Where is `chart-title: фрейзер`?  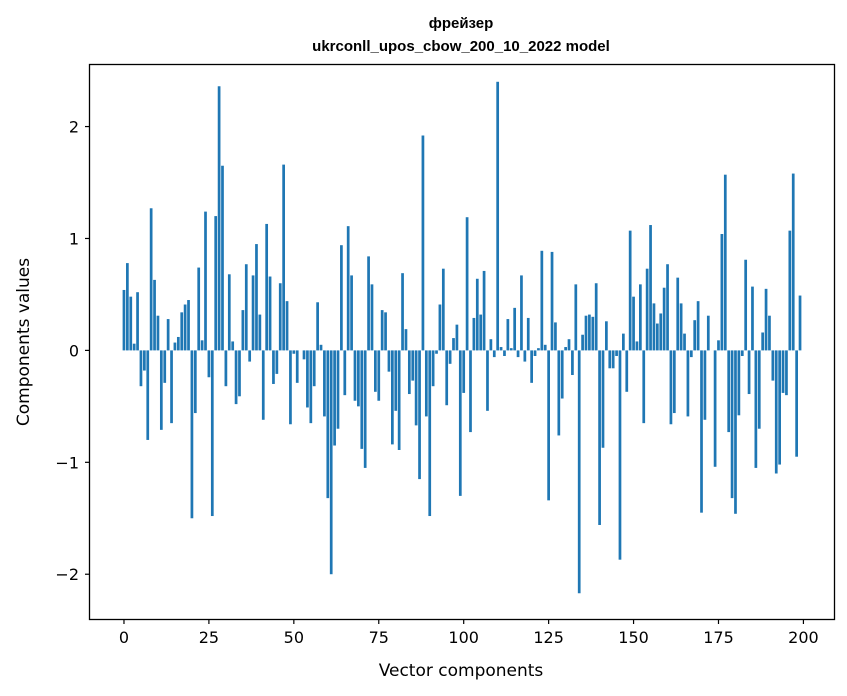 chart-title: фрейзер is located at coordinates (461, 23).